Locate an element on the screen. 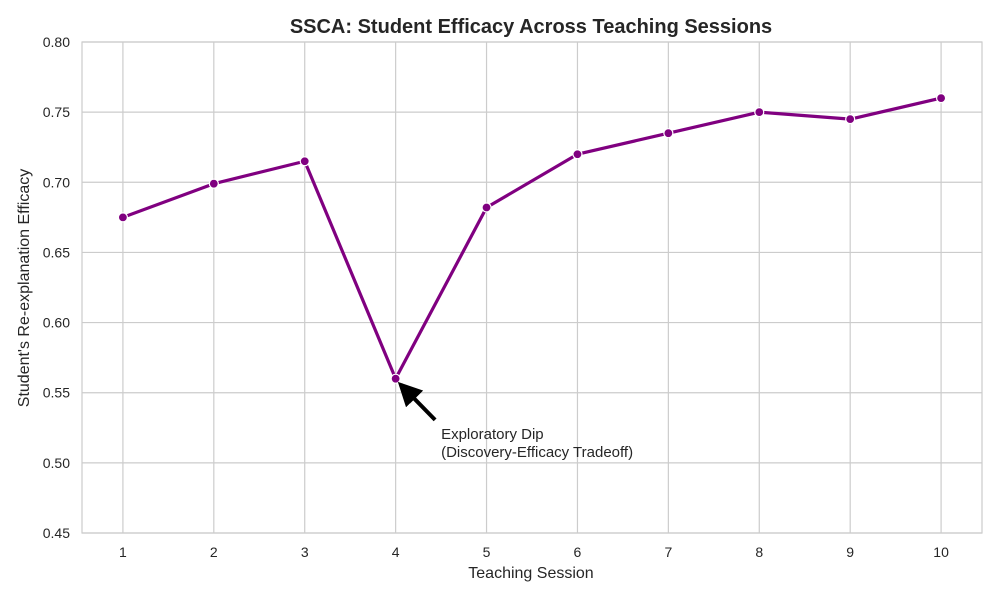 The height and width of the screenshot is (605, 1000). y-tick-label: 0.65 is located at coordinates (56, 252).